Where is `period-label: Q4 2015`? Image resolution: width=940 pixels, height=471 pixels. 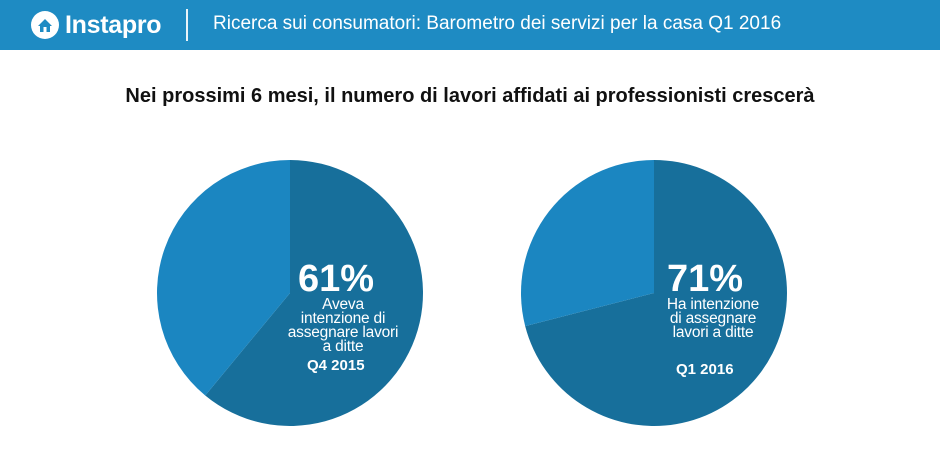 period-label: Q4 2015 is located at coordinates (336, 365).